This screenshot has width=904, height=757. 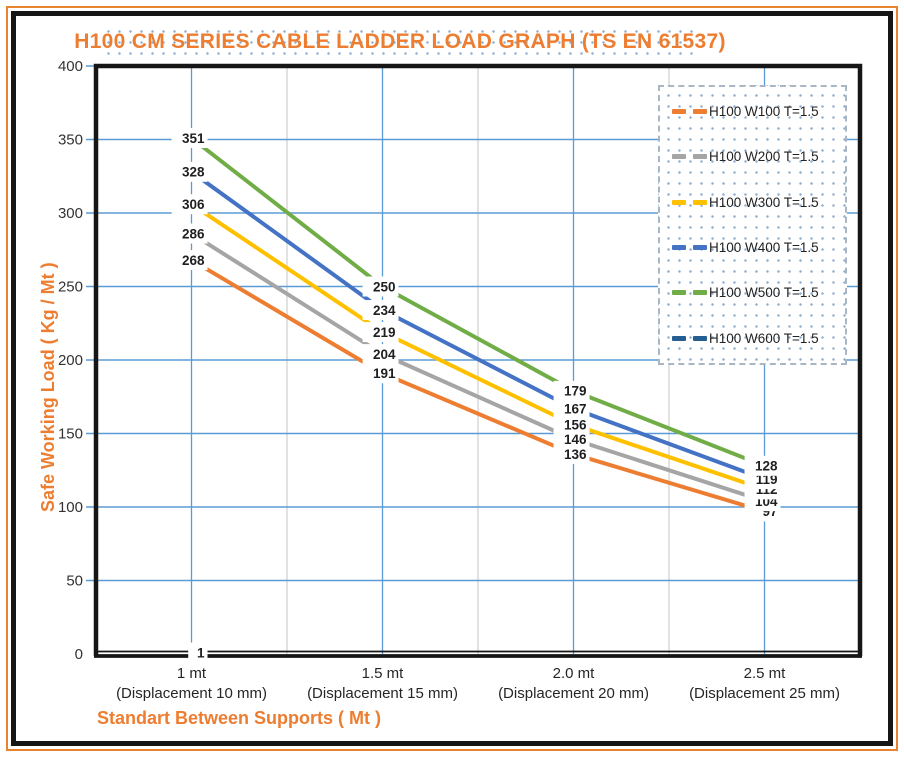 I want to click on legend-item-h100-w200-t-1-5: H100 W200 T=1.5, so click(x=758, y=156).